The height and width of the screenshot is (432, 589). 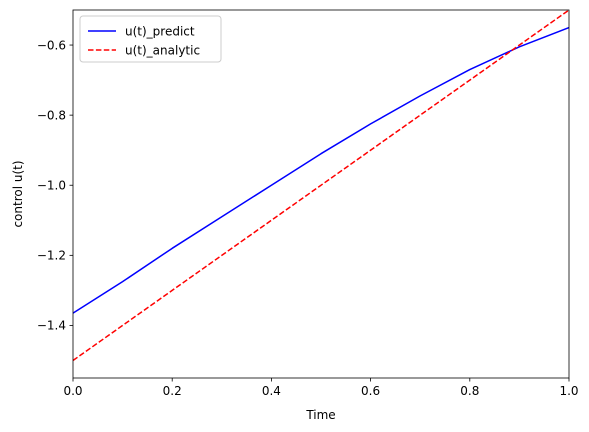 What do you see at coordinates (51, 45) in the screenshot?
I see `y-tick-label: −0.6` at bounding box center [51, 45].